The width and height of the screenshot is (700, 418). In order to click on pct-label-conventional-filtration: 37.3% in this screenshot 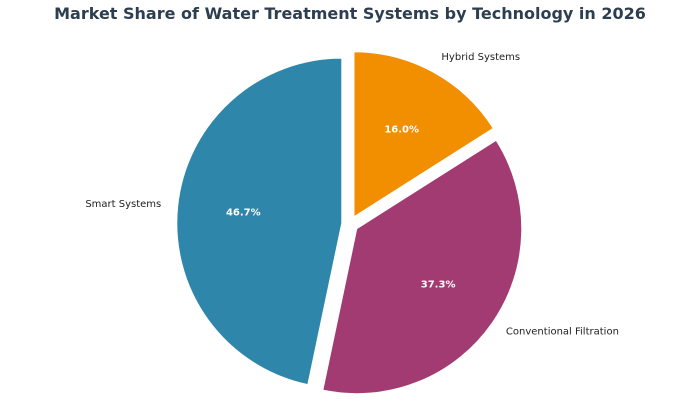, I will do `click(438, 285)`.